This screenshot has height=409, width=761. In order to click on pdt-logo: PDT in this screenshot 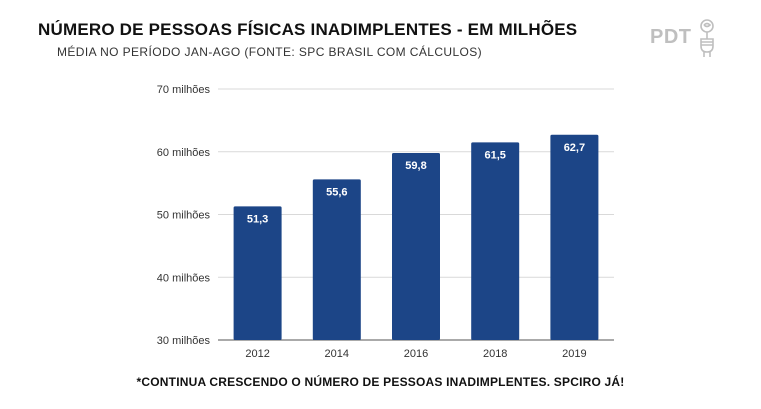, I will do `click(690, 37)`.